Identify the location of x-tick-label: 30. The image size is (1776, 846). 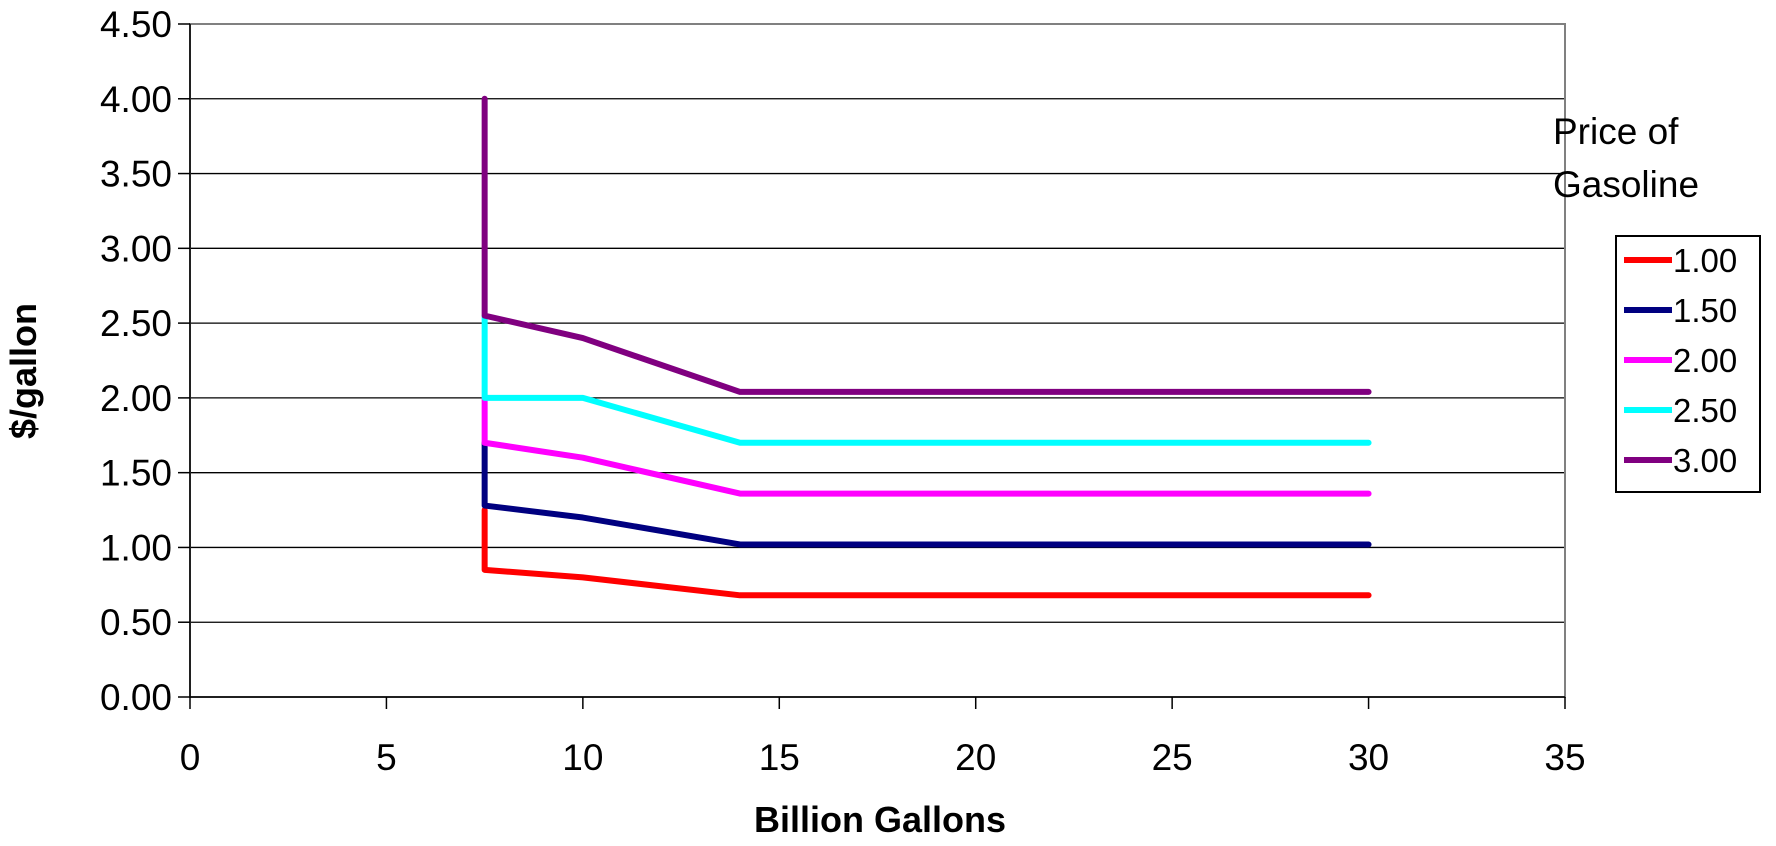
(1368, 757).